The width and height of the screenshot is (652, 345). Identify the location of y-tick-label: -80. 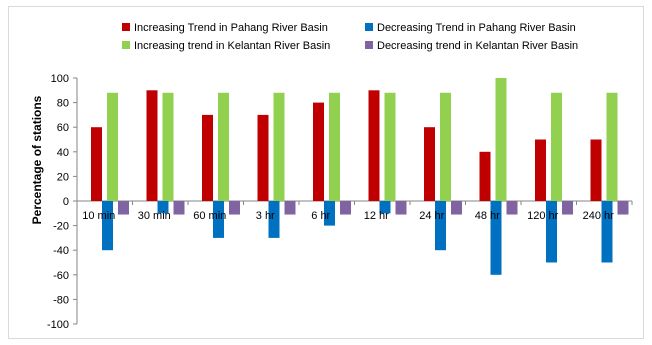
(61, 300).